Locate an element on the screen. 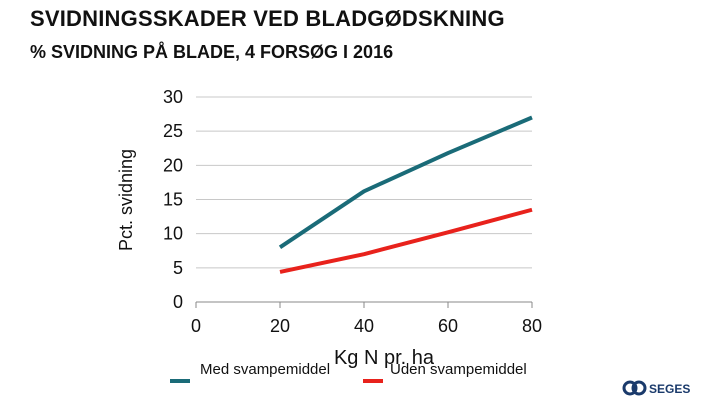 Image resolution: width=720 pixels, height=405 pixels. chart-subtitle: % SVIDNING PÅ BLADE, 4 FORSØG I 2016 is located at coordinates (212, 52).